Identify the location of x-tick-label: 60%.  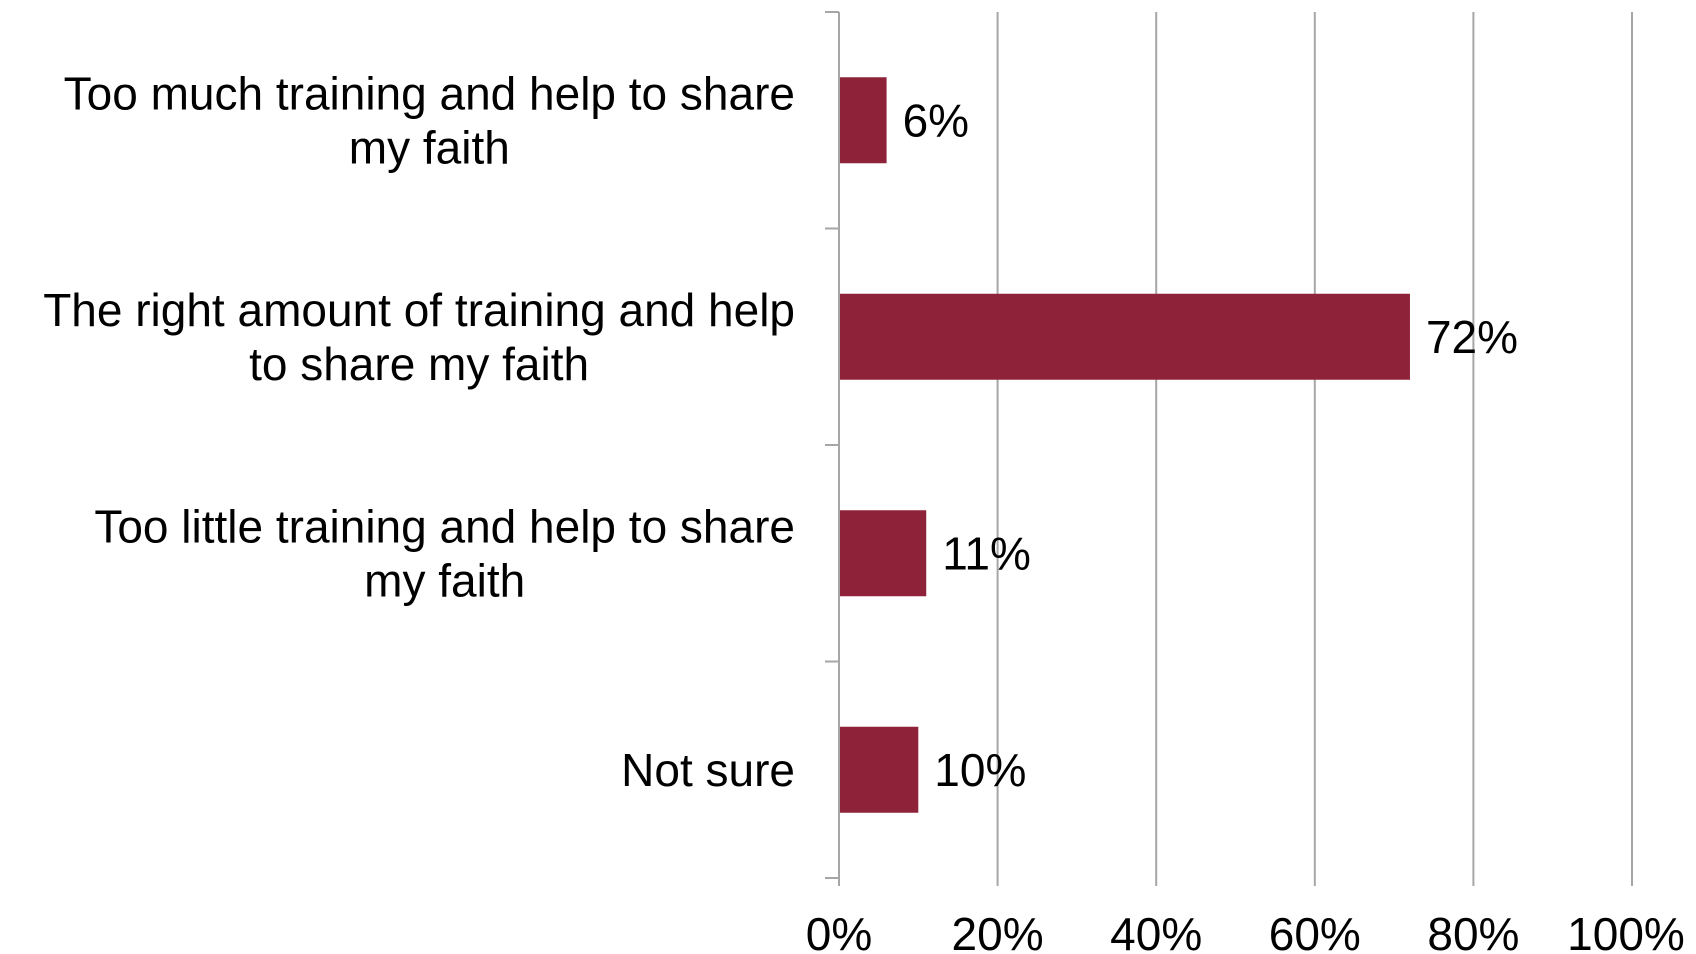
(1315, 931).